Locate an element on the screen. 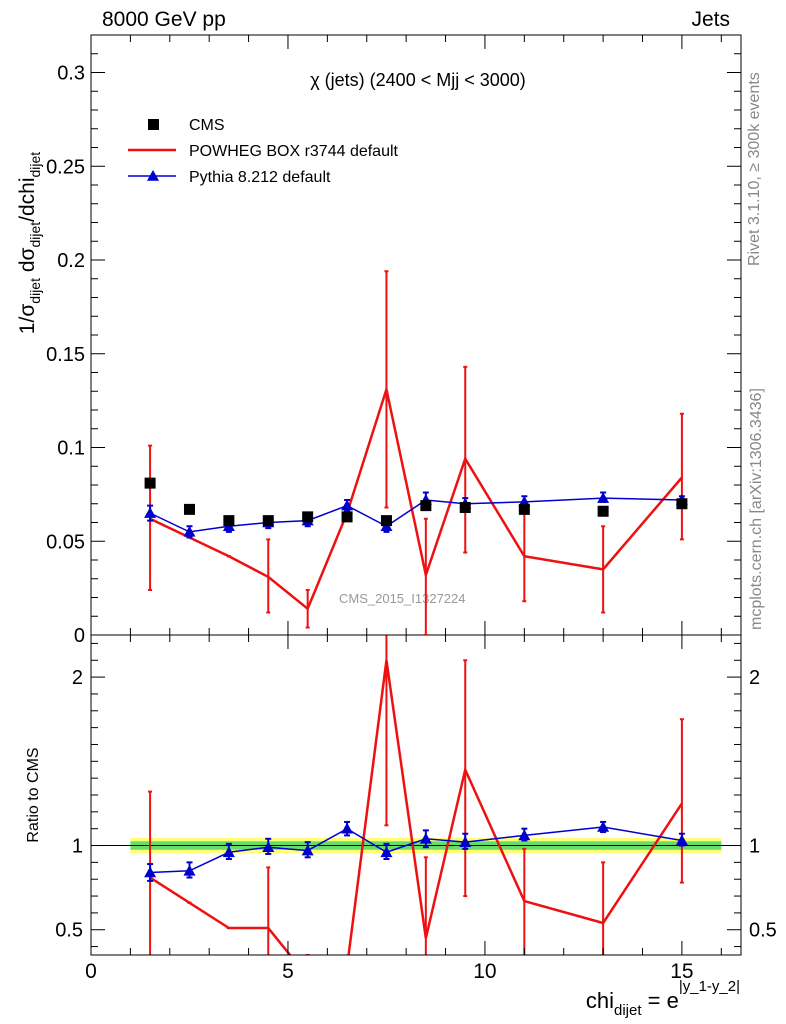 This screenshot has height=1024, width=786. y-axis-label-part: /dchi is located at coordinates (27, 199).